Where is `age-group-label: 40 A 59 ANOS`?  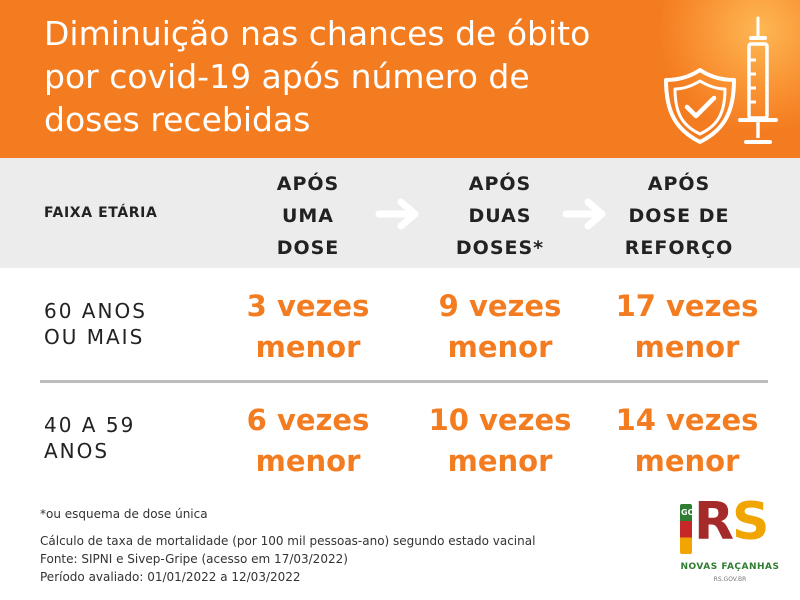 age-group-label: 40 A 59 ANOS is located at coordinates (90, 438).